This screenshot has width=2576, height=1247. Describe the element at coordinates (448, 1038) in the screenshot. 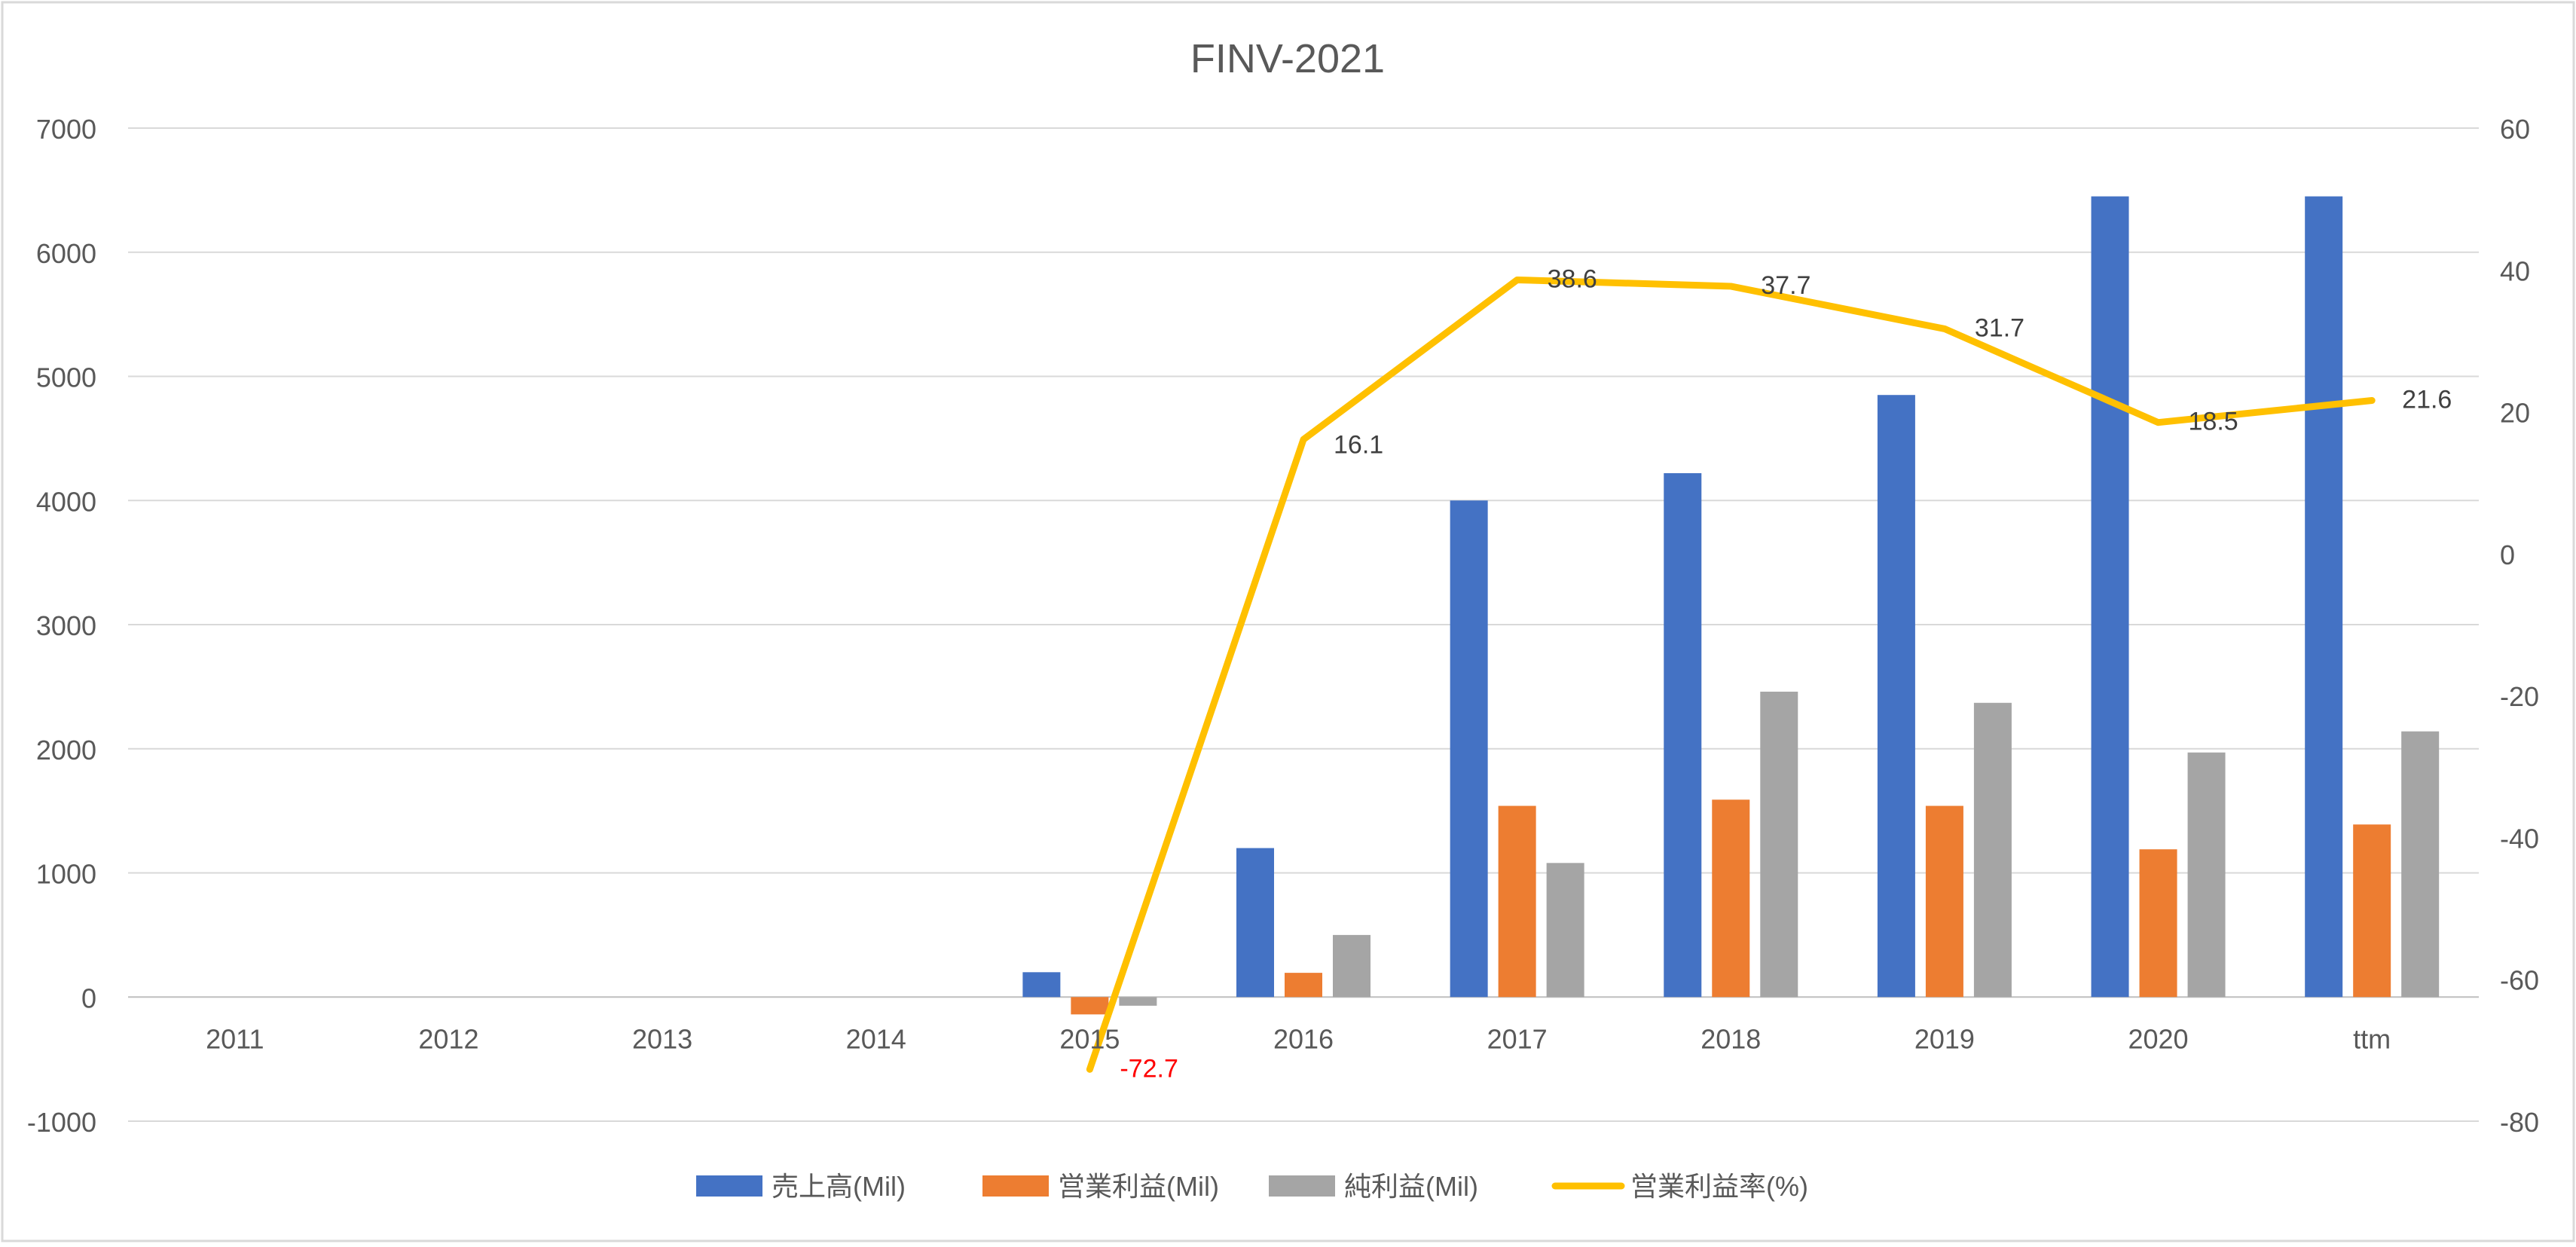

I see `x-tick-label: 2012` at that location.